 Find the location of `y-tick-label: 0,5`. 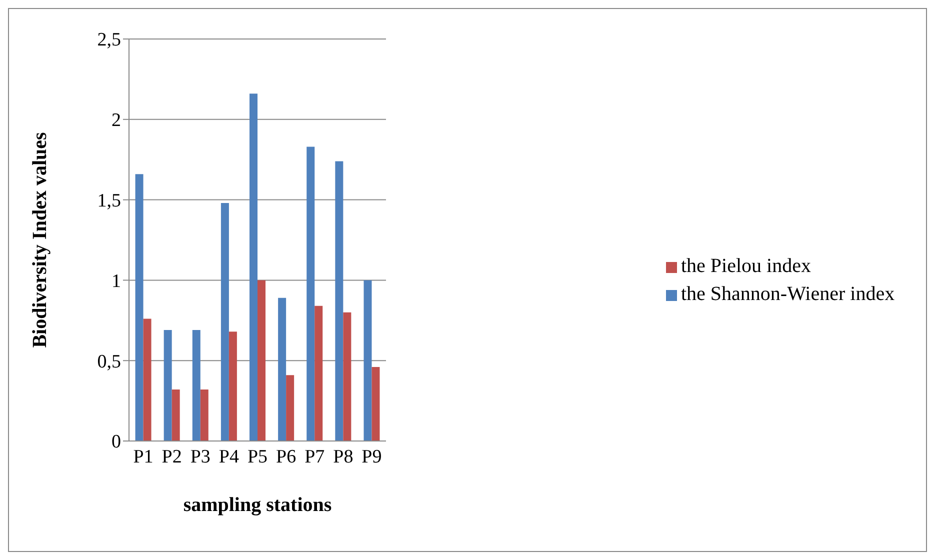

y-tick-label: 0,5 is located at coordinates (109, 361).